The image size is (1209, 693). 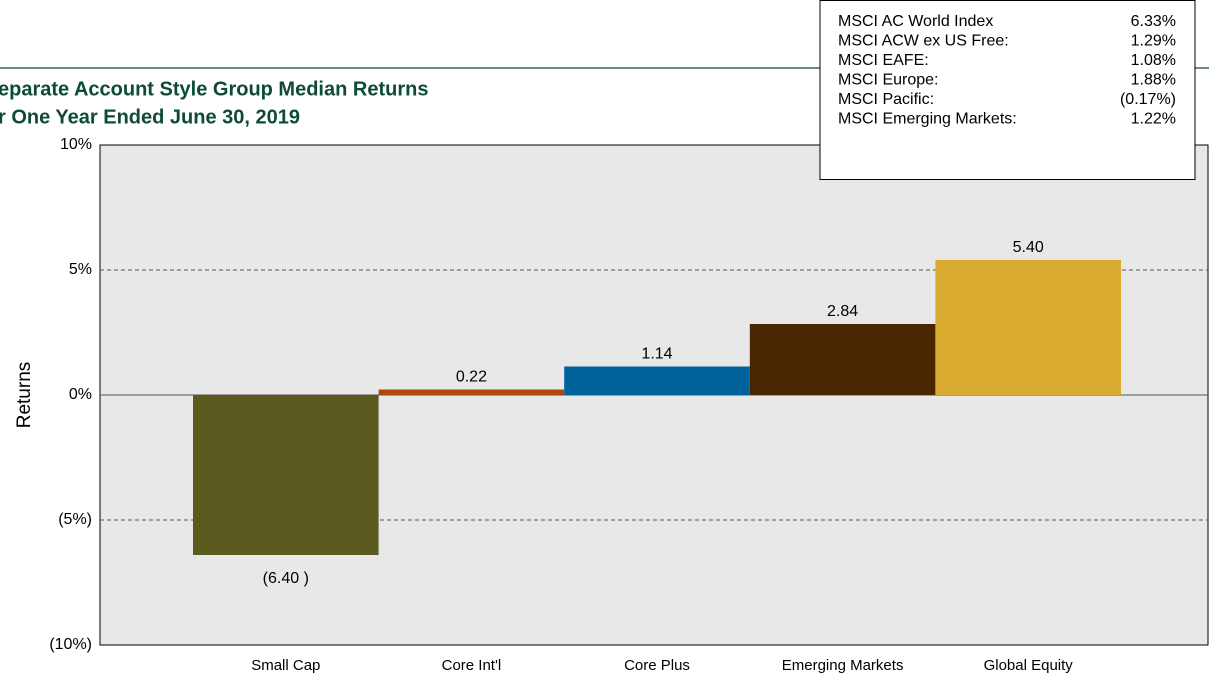 What do you see at coordinates (1153, 60) in the screenshot?
I see `index-value: 1.08%` at bounding box center [1153, 60].